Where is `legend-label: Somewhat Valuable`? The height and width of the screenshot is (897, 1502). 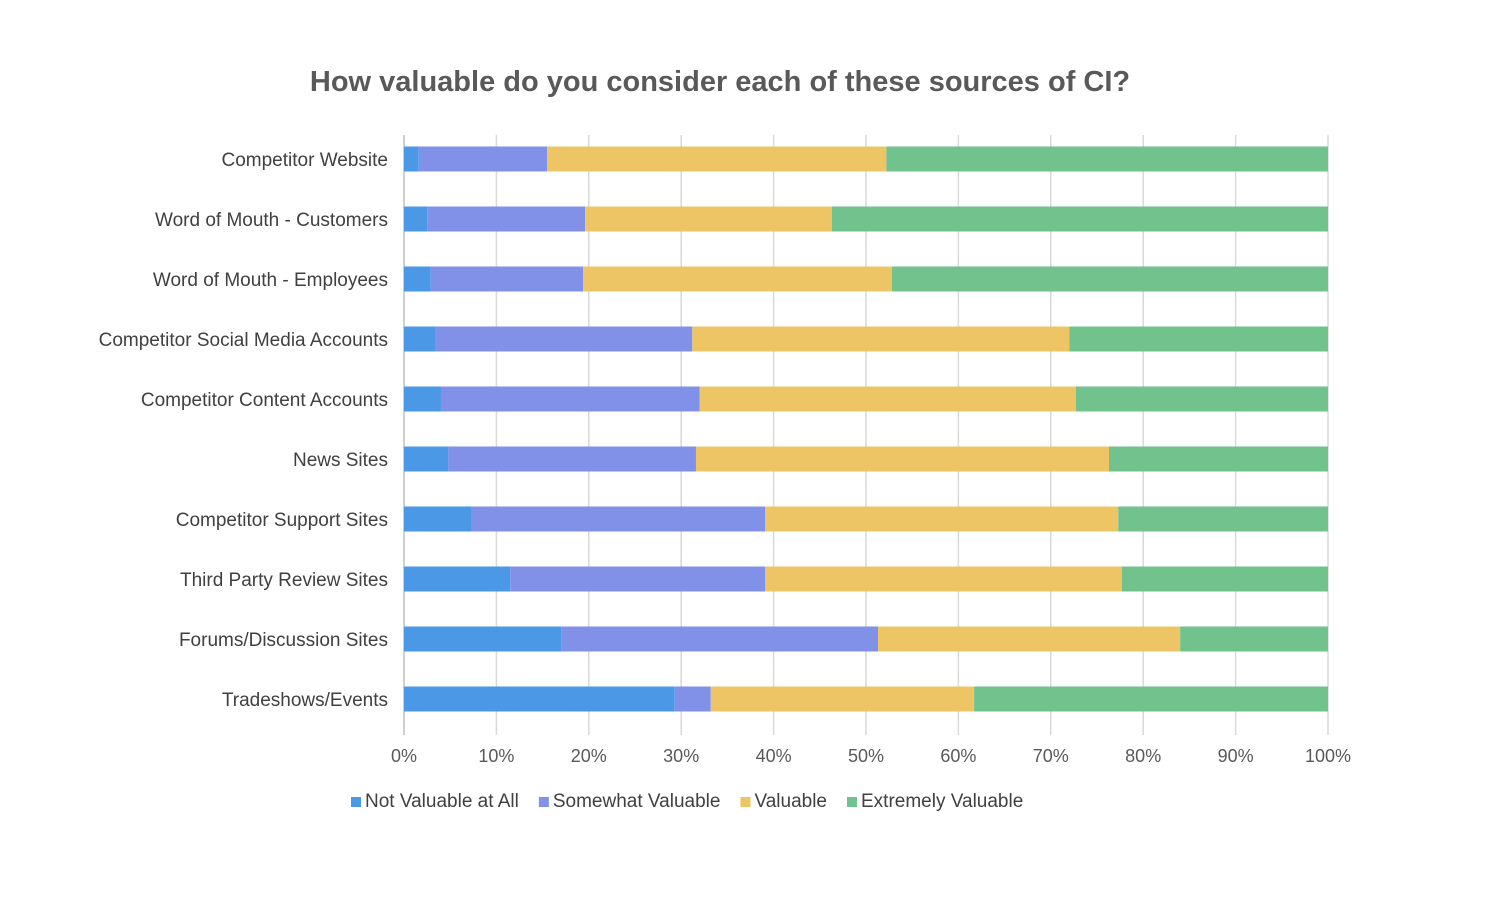 legend-label: Somewhat Valuable is located at coordinates (637, 801).